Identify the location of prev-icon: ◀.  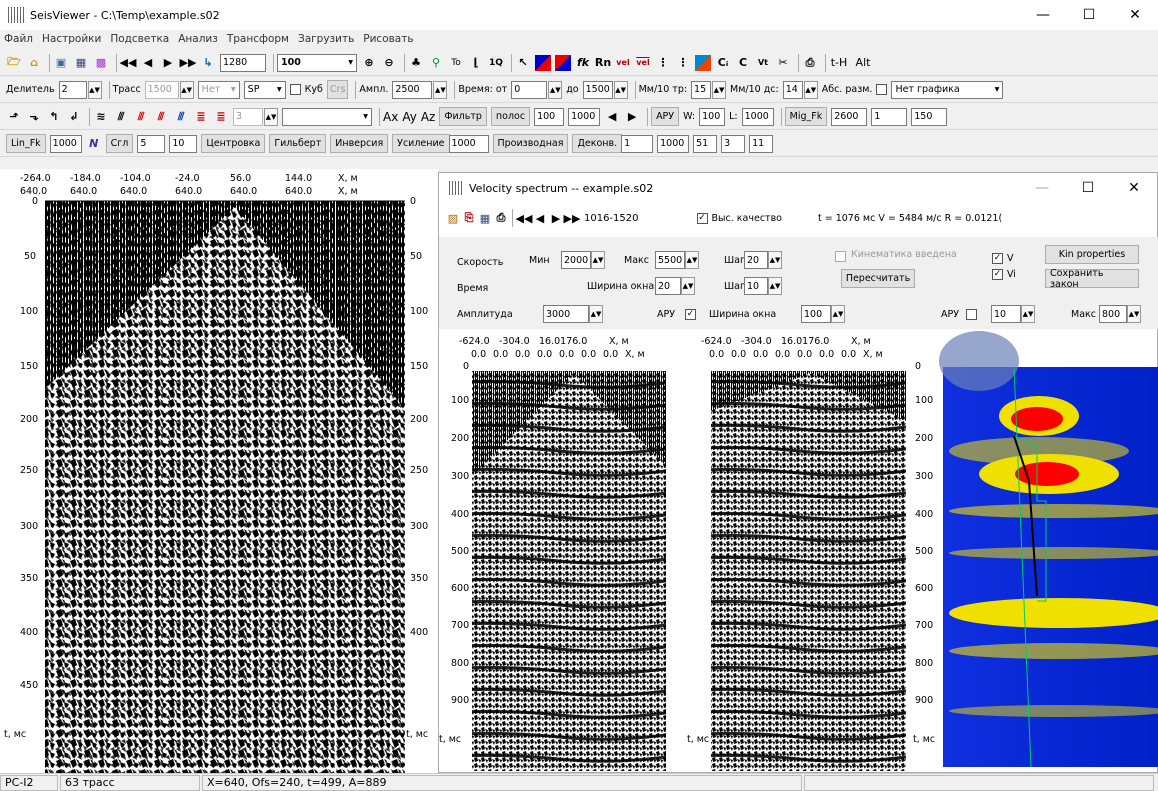
(148, 62).